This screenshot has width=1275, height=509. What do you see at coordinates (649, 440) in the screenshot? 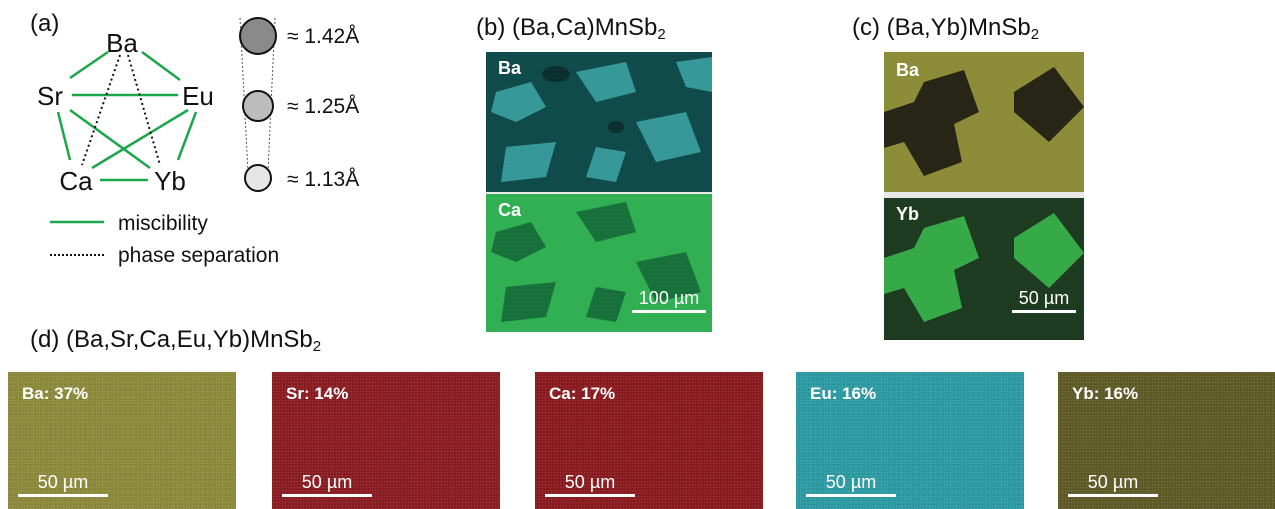
I see `panel-d-map-2: Ca: 17% 50 µm` at bounding box center [649, 440].